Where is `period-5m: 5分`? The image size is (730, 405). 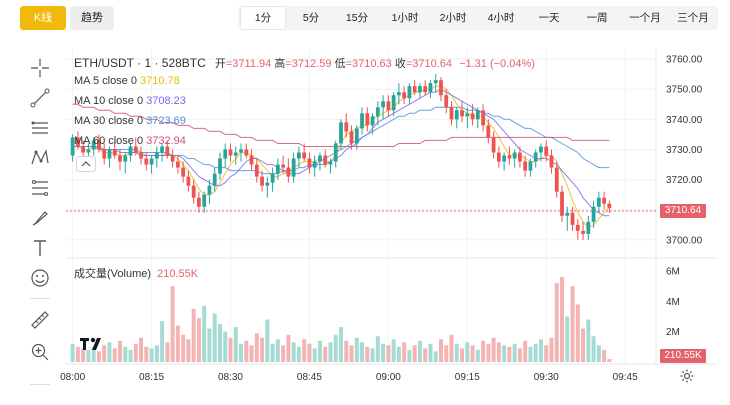
period-5m: 5分 is located at coordinates (311, 18).